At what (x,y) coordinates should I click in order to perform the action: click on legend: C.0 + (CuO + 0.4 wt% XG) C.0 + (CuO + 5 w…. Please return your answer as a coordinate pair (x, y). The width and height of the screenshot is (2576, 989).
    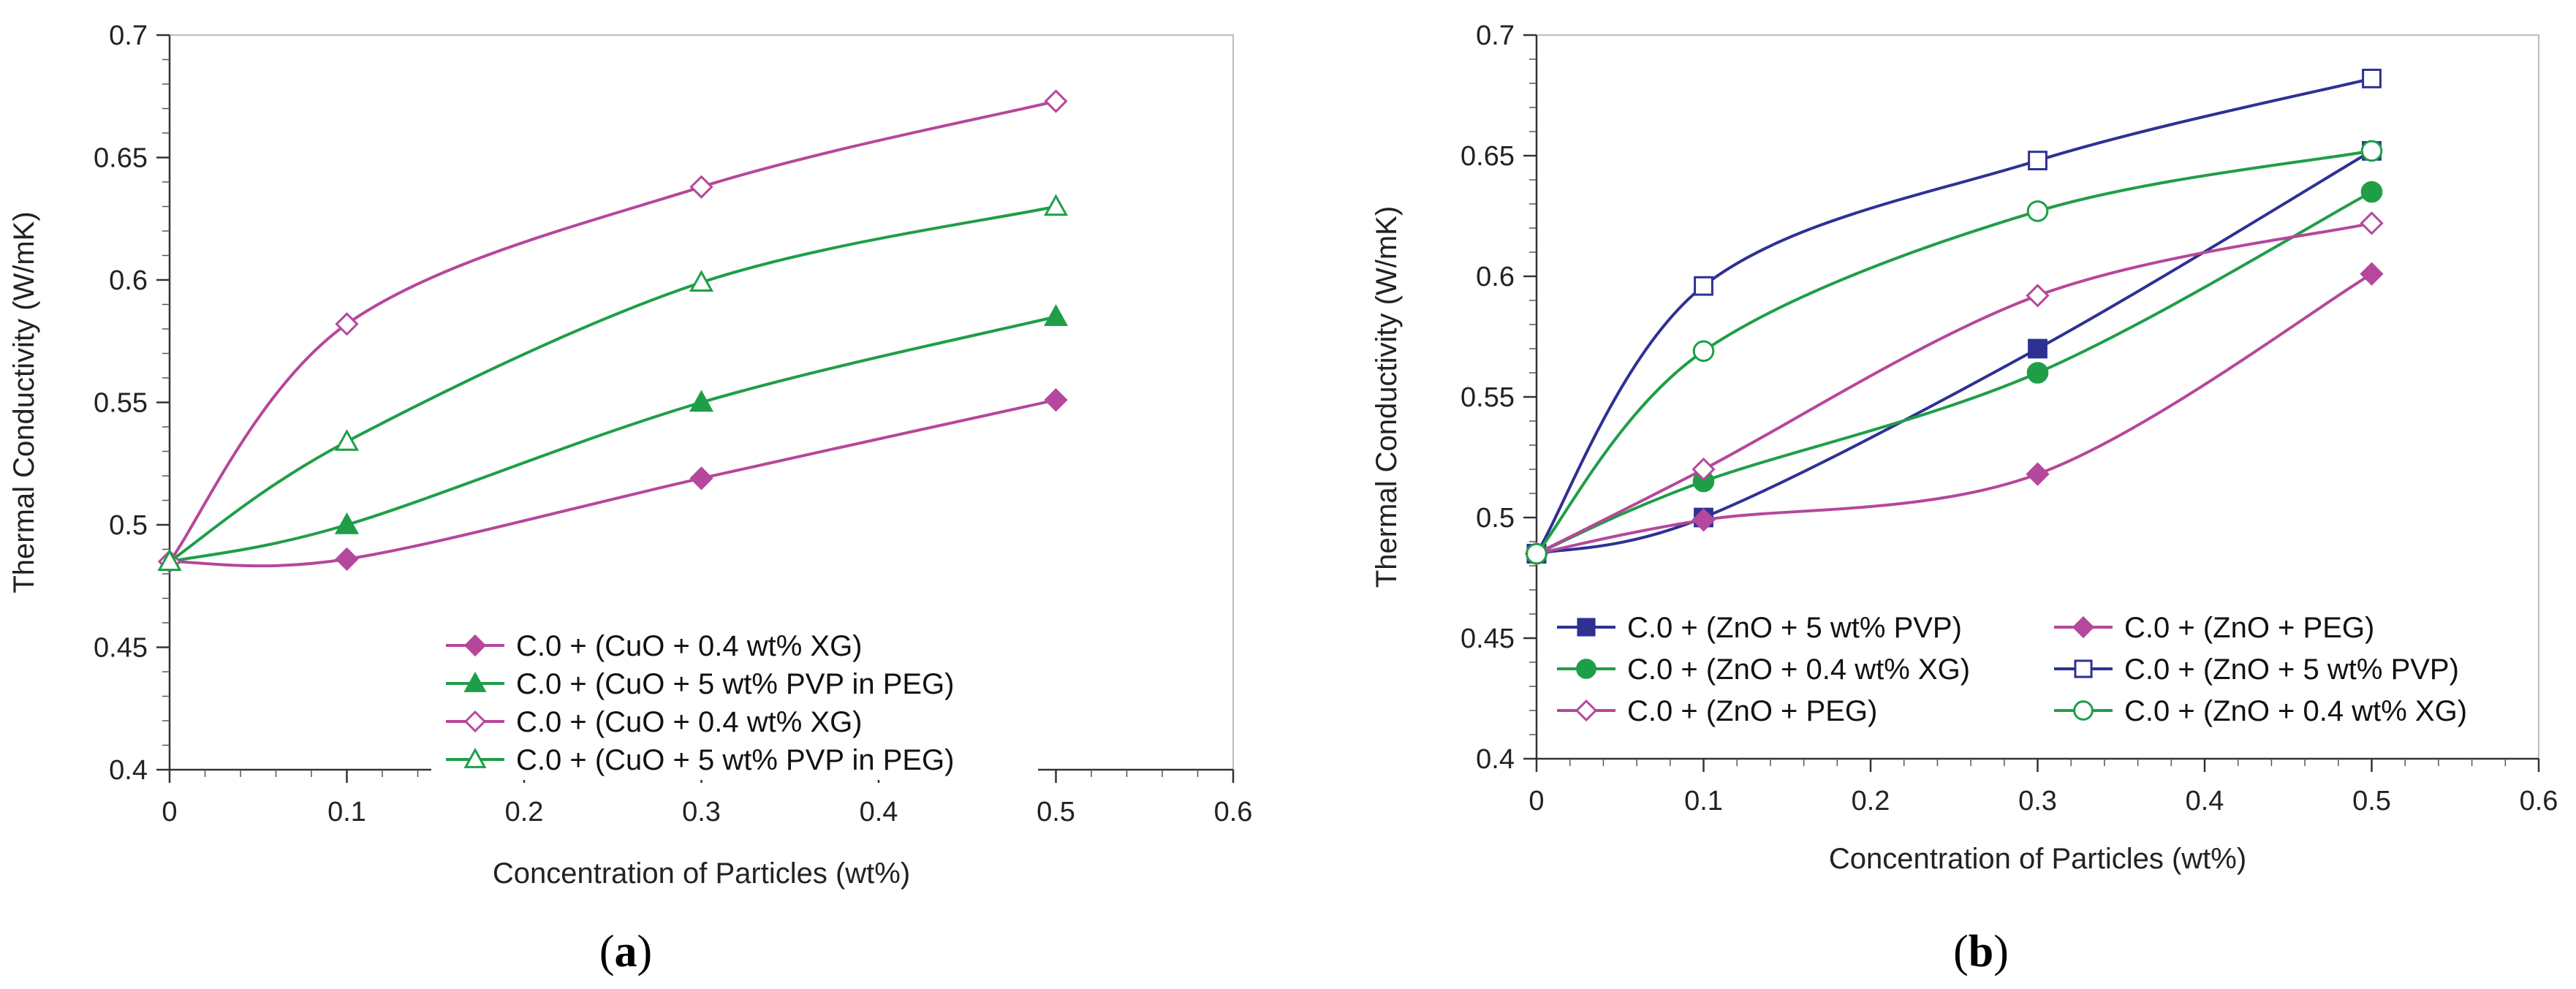
    Looking at the image, I should click on (734, 699).